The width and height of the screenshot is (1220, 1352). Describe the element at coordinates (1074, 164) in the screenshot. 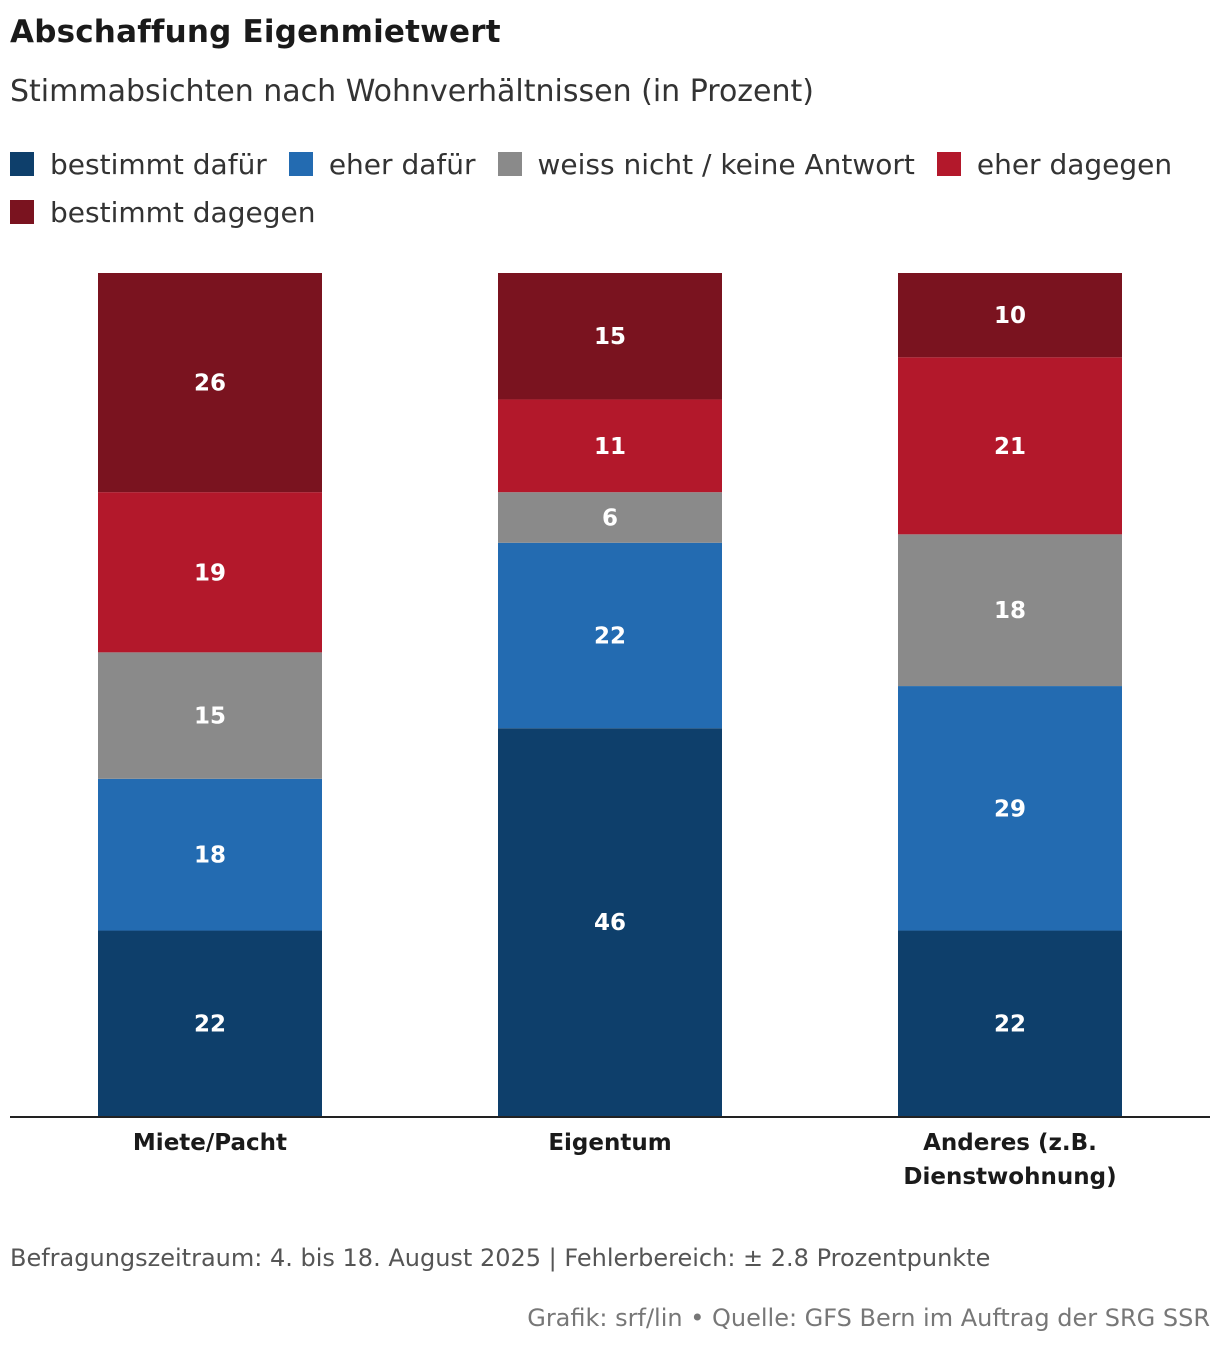

I see `legend-label: eher dagegen` at that location.